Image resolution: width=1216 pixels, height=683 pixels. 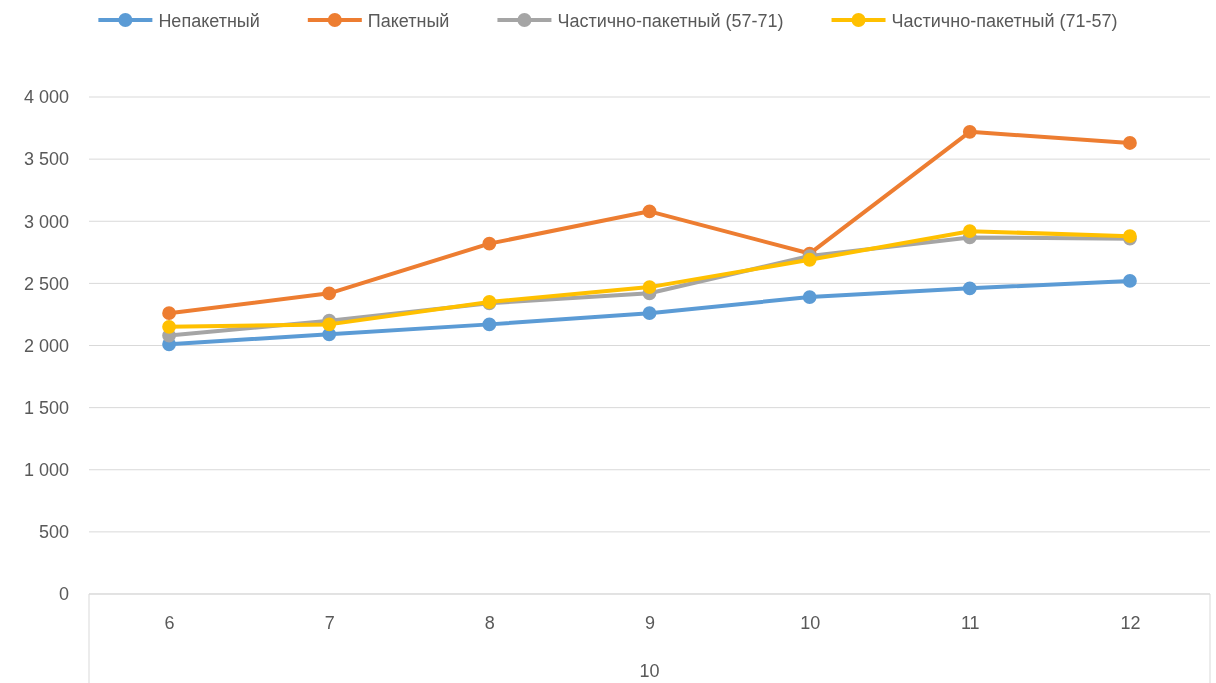 I want to click on y-tick-label: 0, so click(x=63, y=594).